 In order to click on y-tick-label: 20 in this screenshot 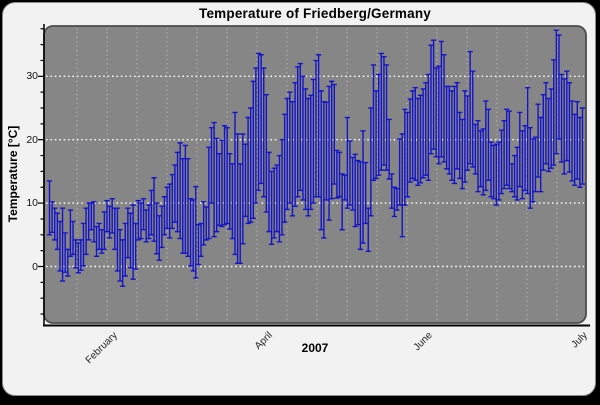, I will do `click(32, 139)`.